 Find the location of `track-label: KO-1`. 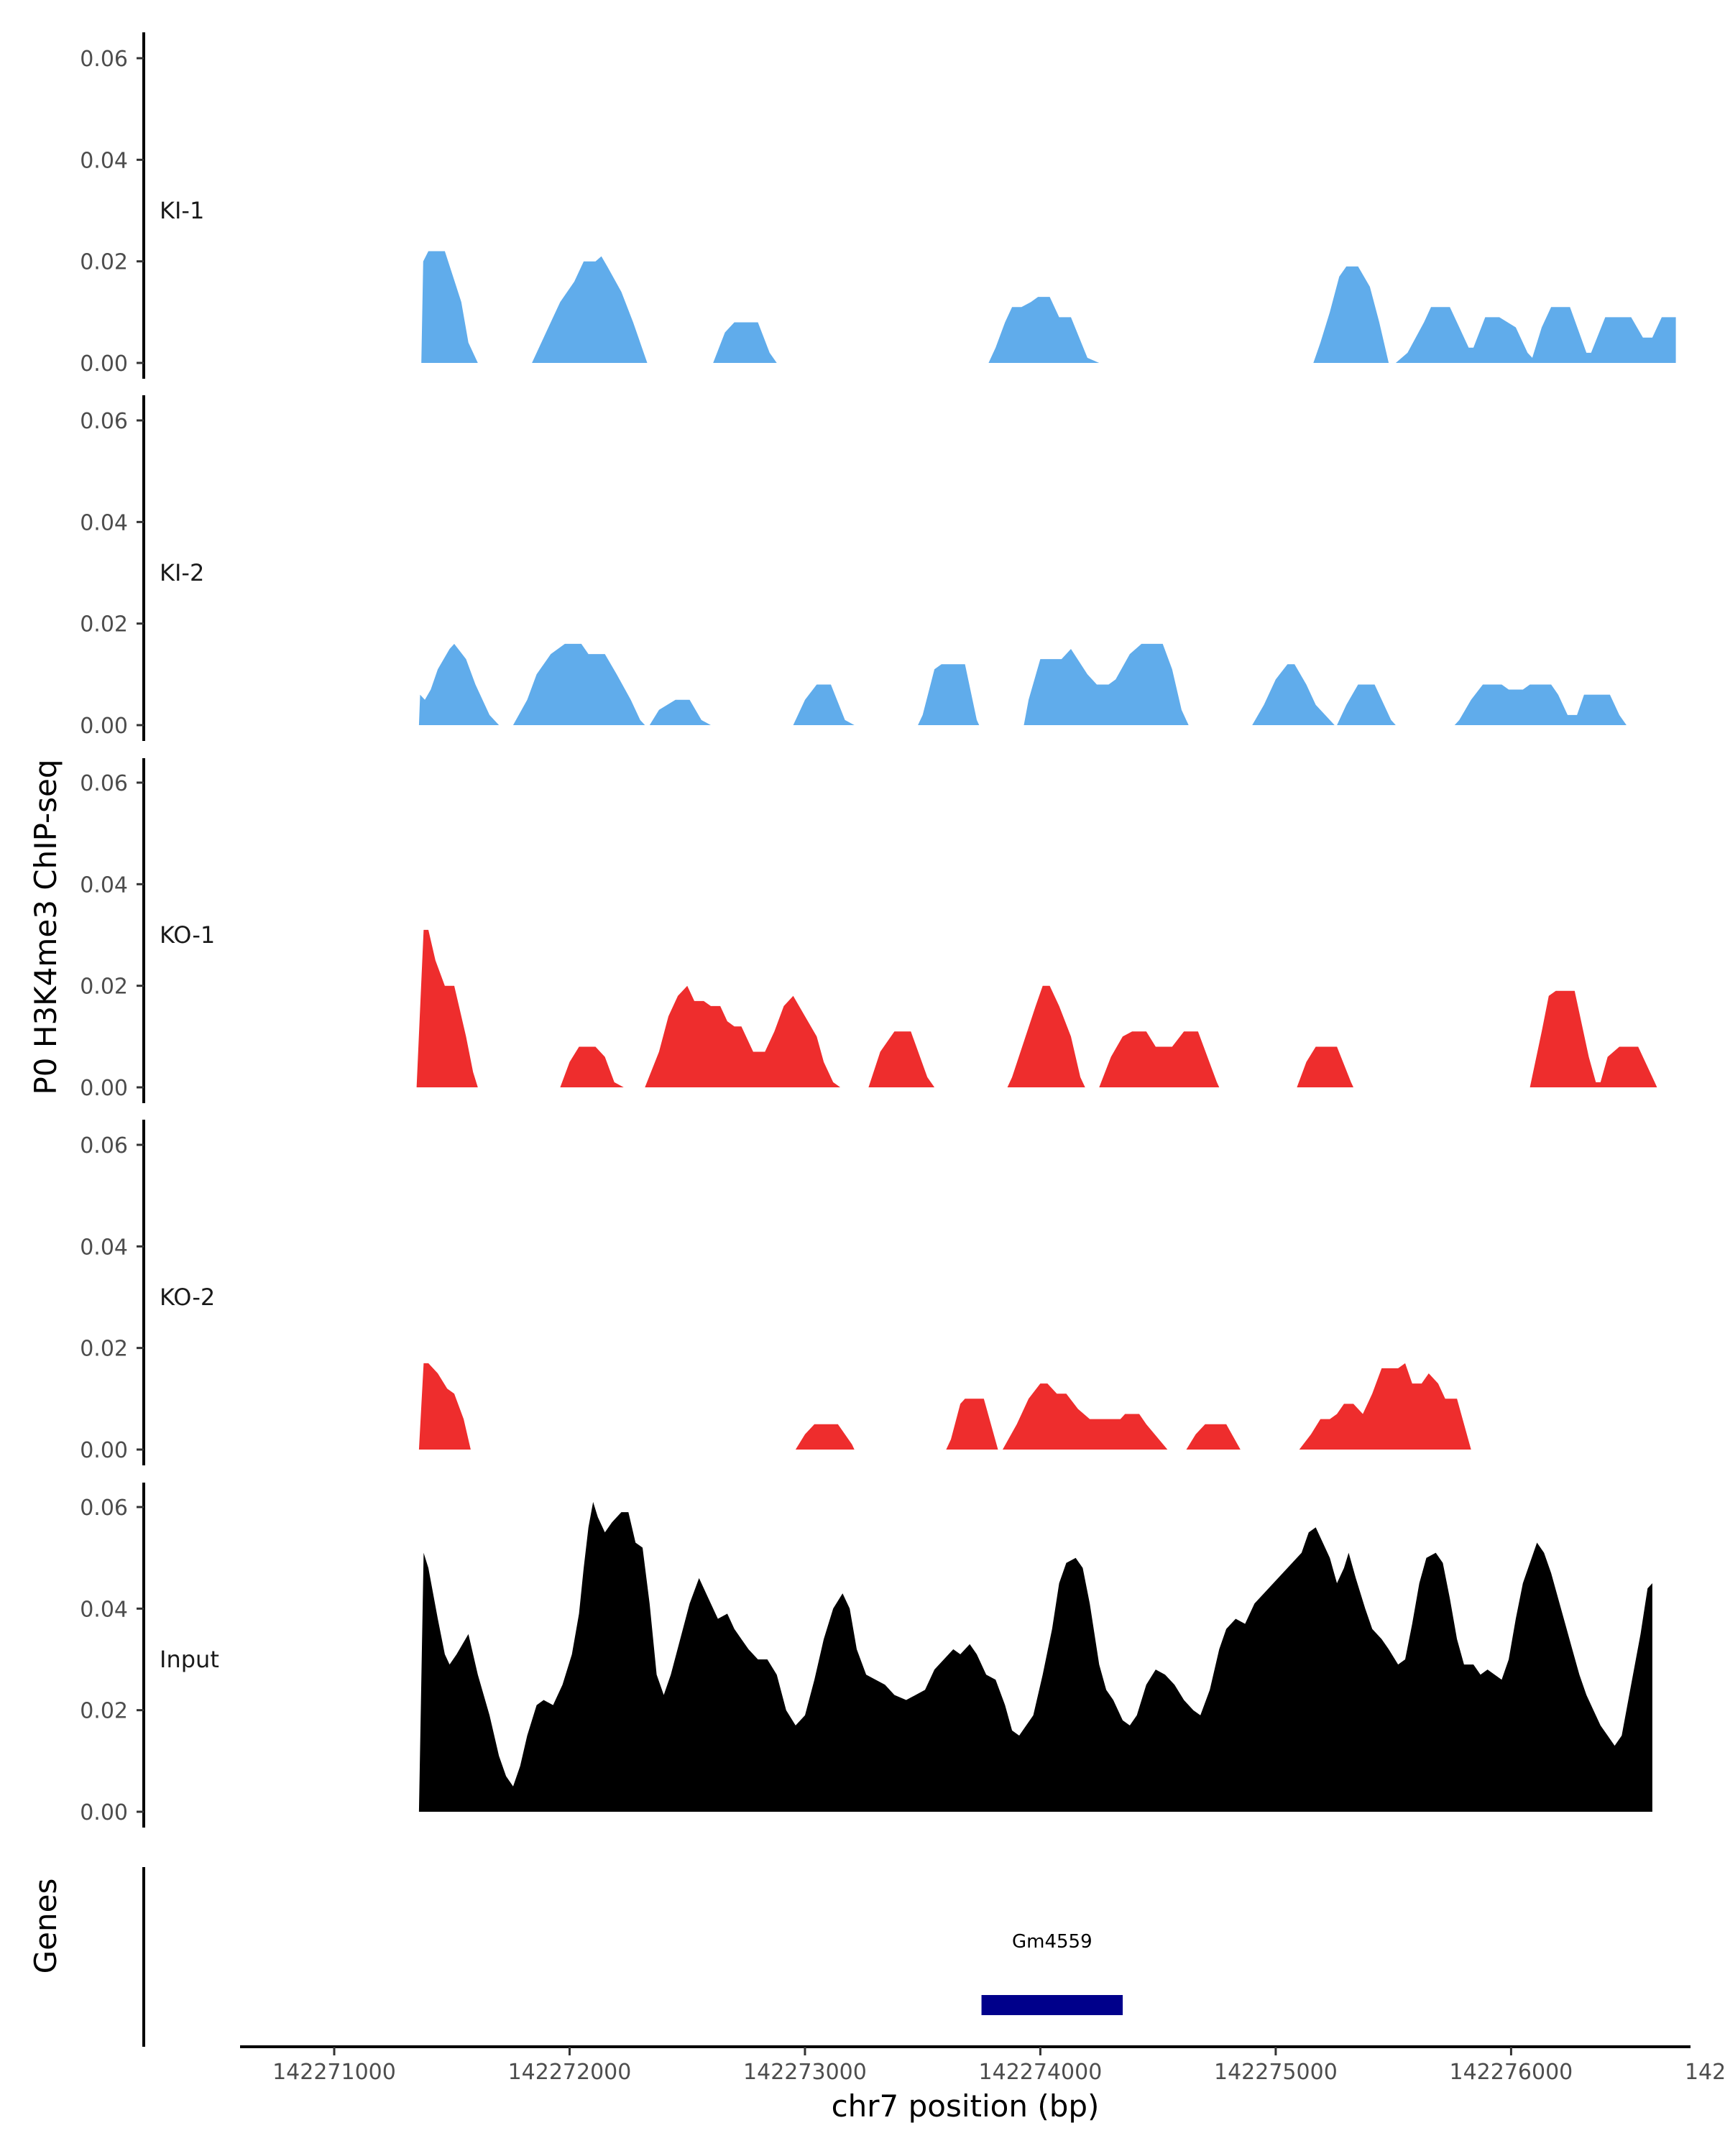

track-label: KO-1 is located at coordinates (187, 935).